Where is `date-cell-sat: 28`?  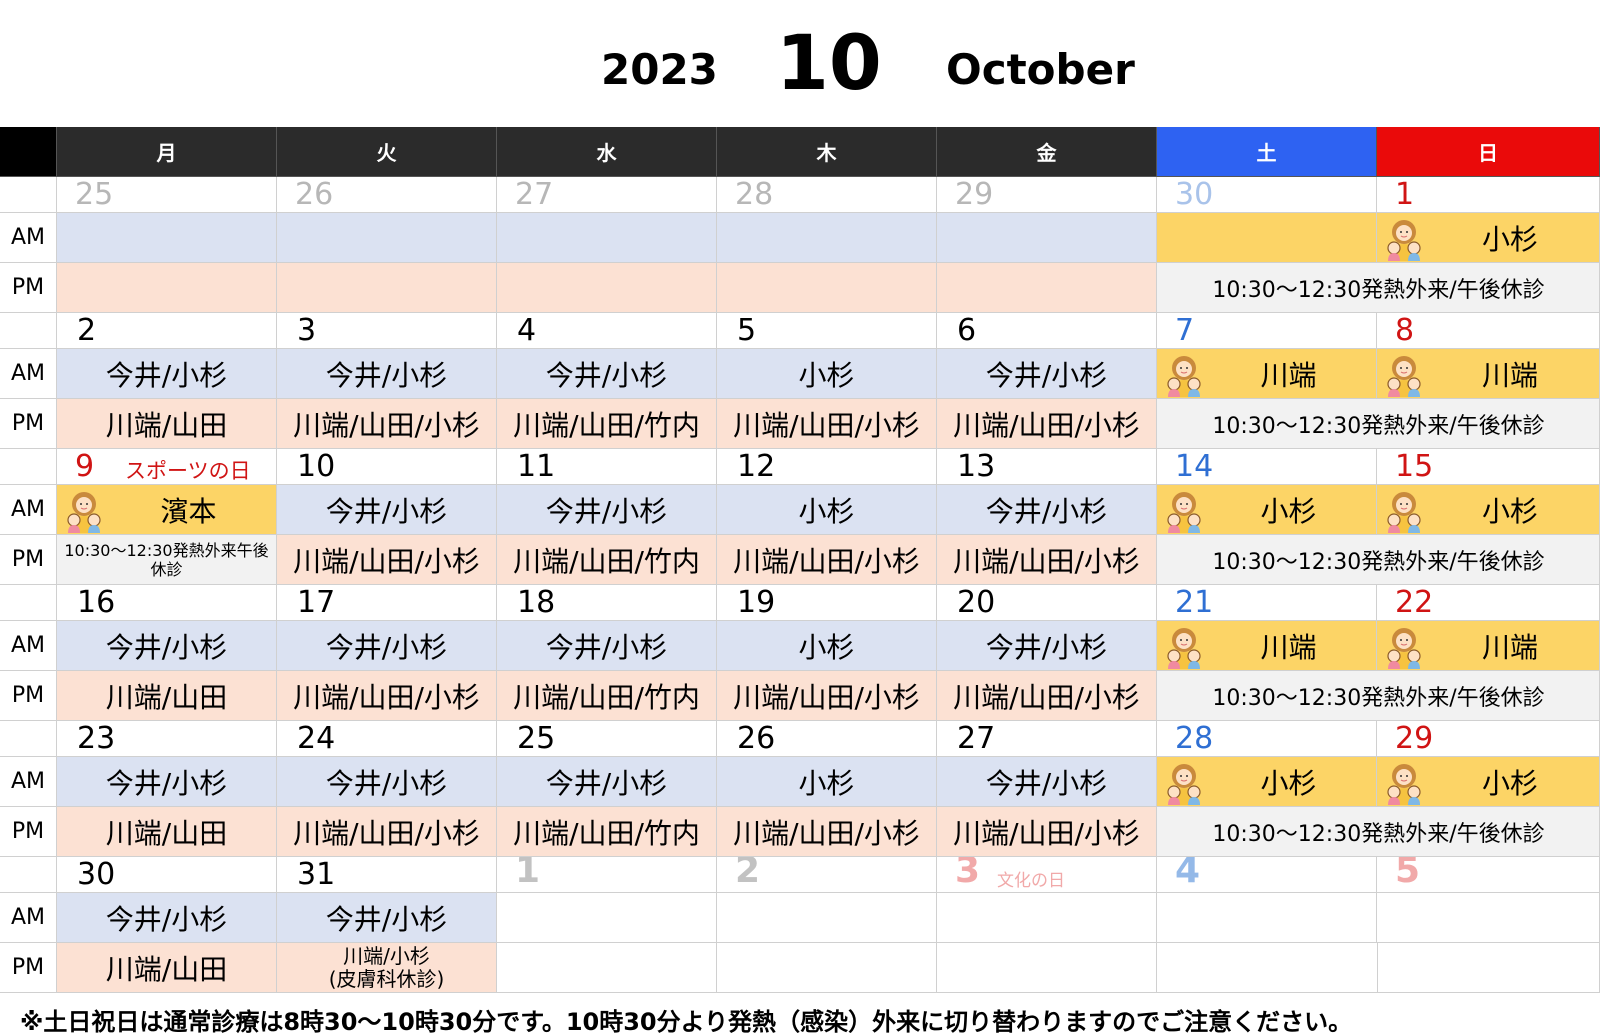 date-cell-sat: 28 is located at coordinates (1267, 739).